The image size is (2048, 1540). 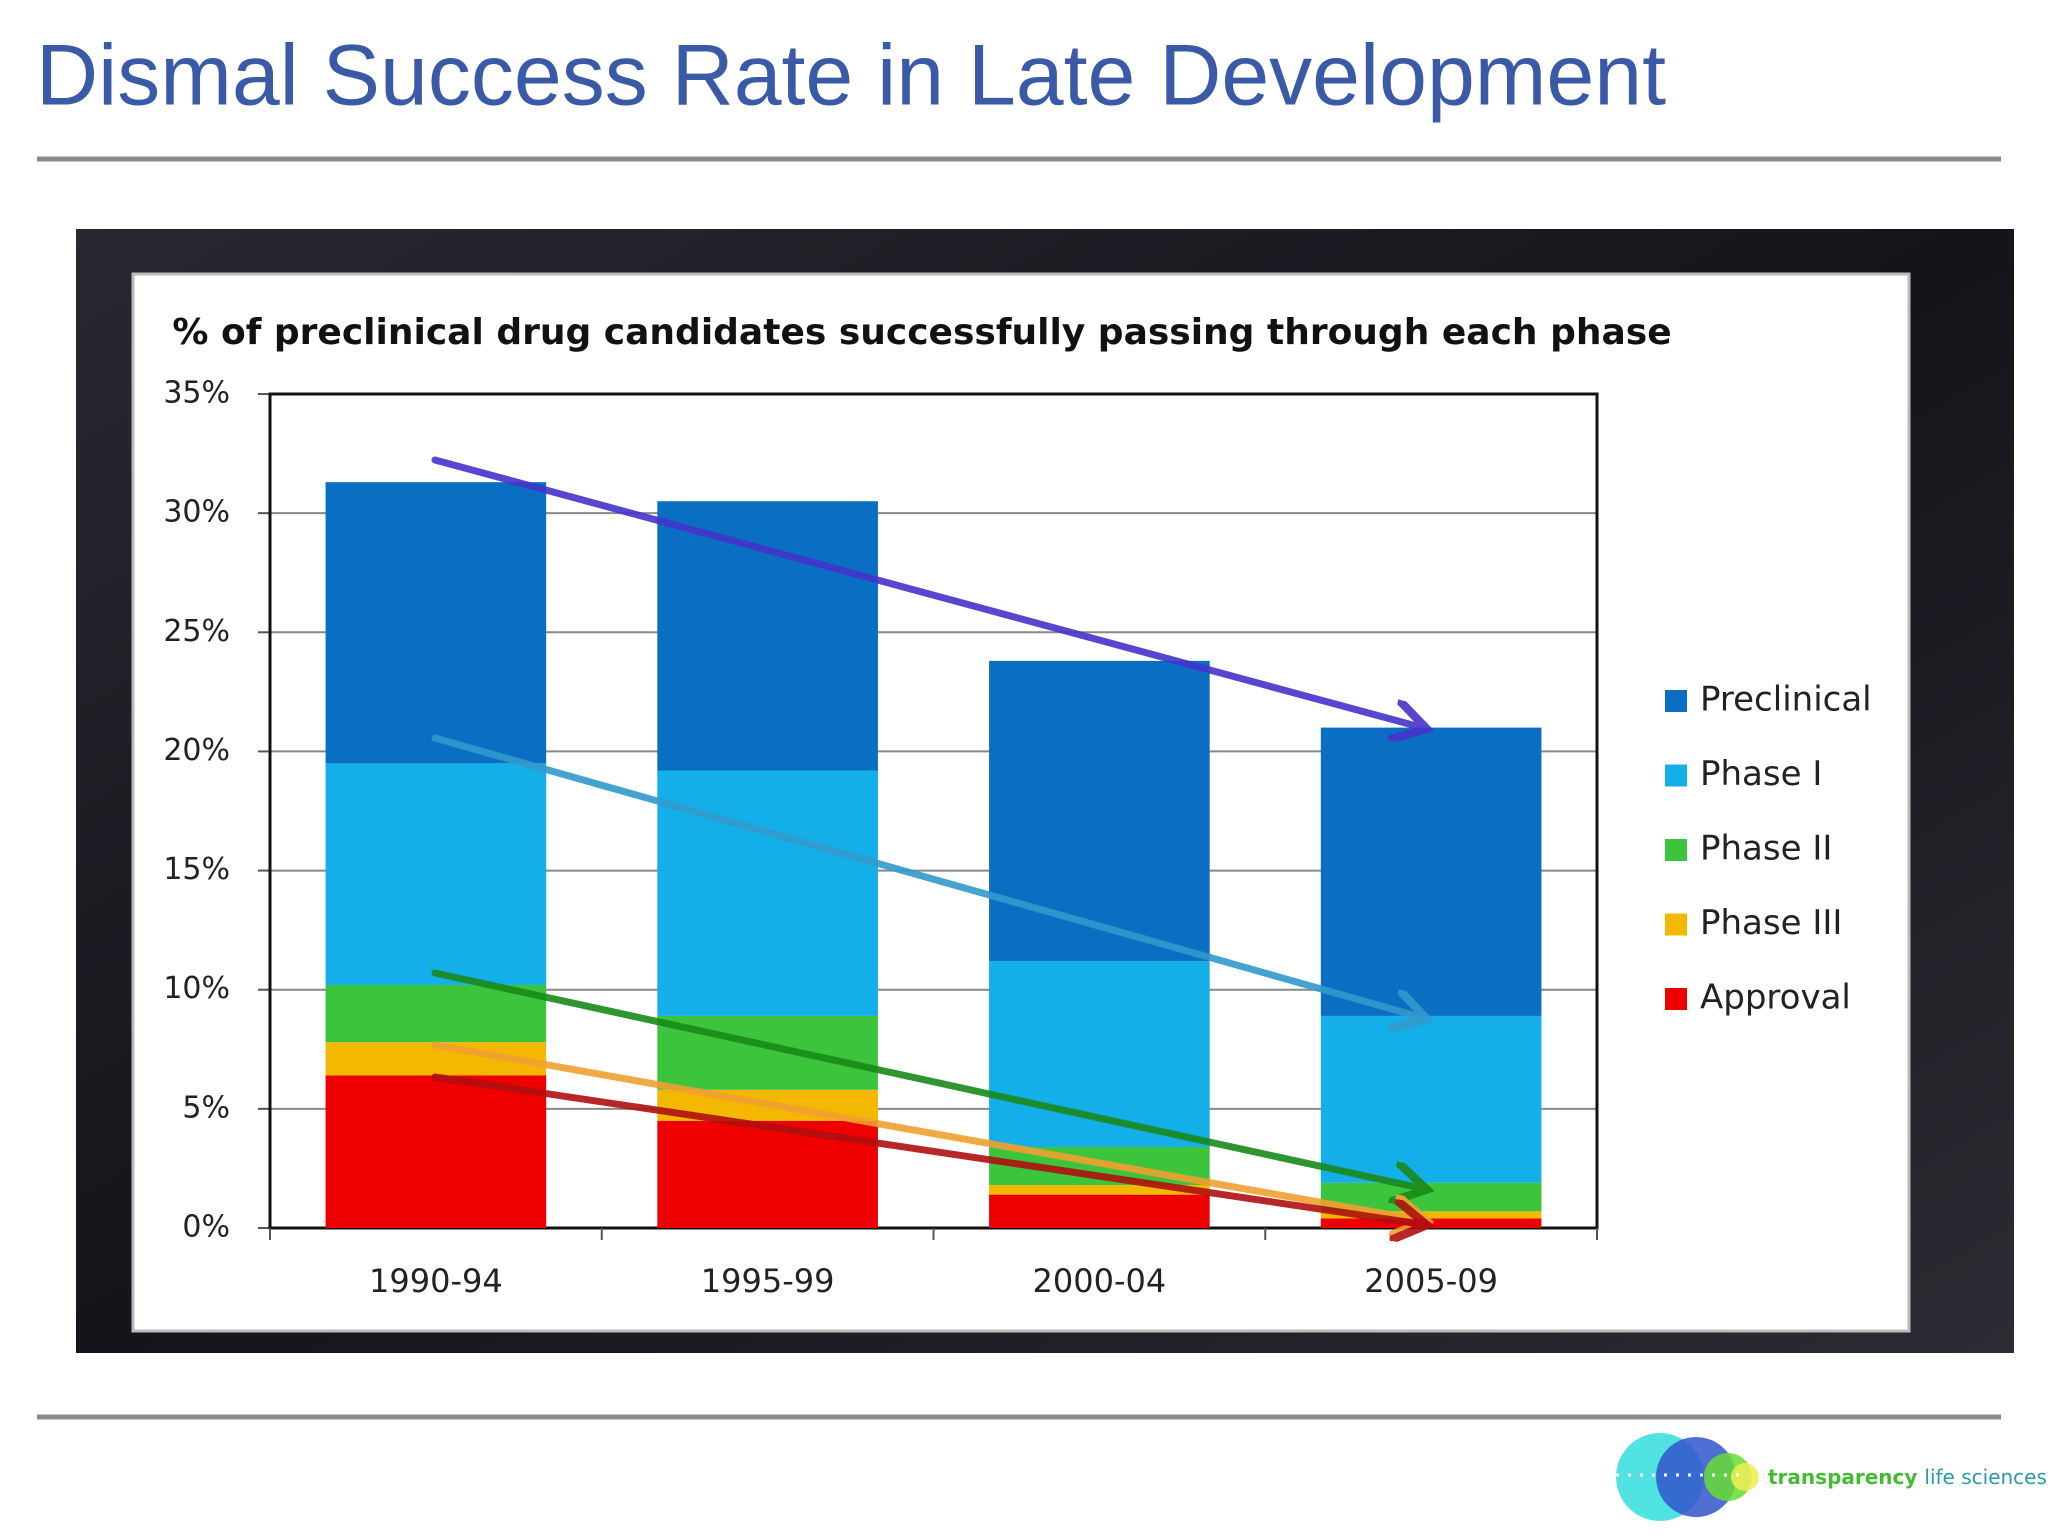 What do you see at coordinates (196, 393) in the screenshot?
I see `y-tick-label: 35%` at bounding box center [196, 393].